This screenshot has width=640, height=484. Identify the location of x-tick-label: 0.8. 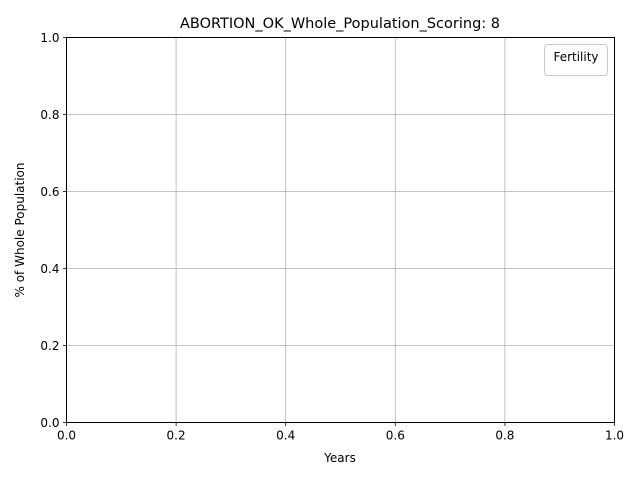
(504, 436).